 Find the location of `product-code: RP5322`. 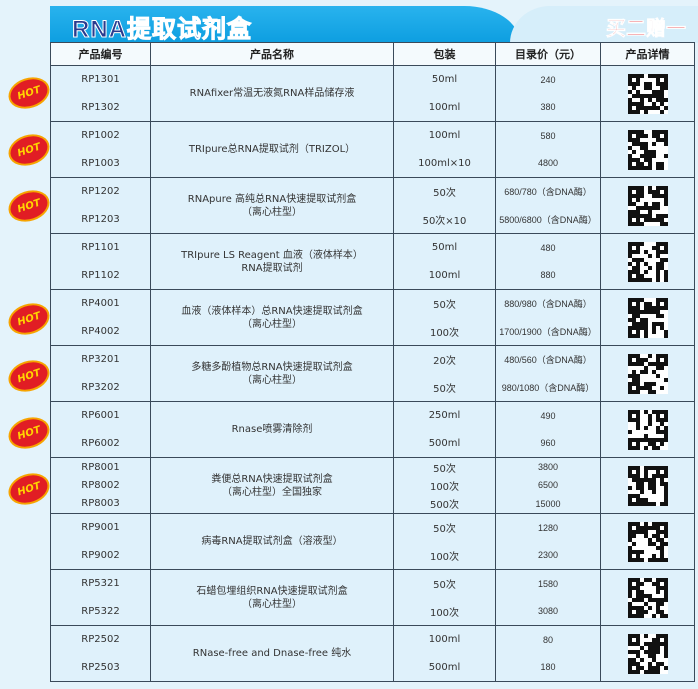

product-code: RP5322 is located at coordinates (100, 611).